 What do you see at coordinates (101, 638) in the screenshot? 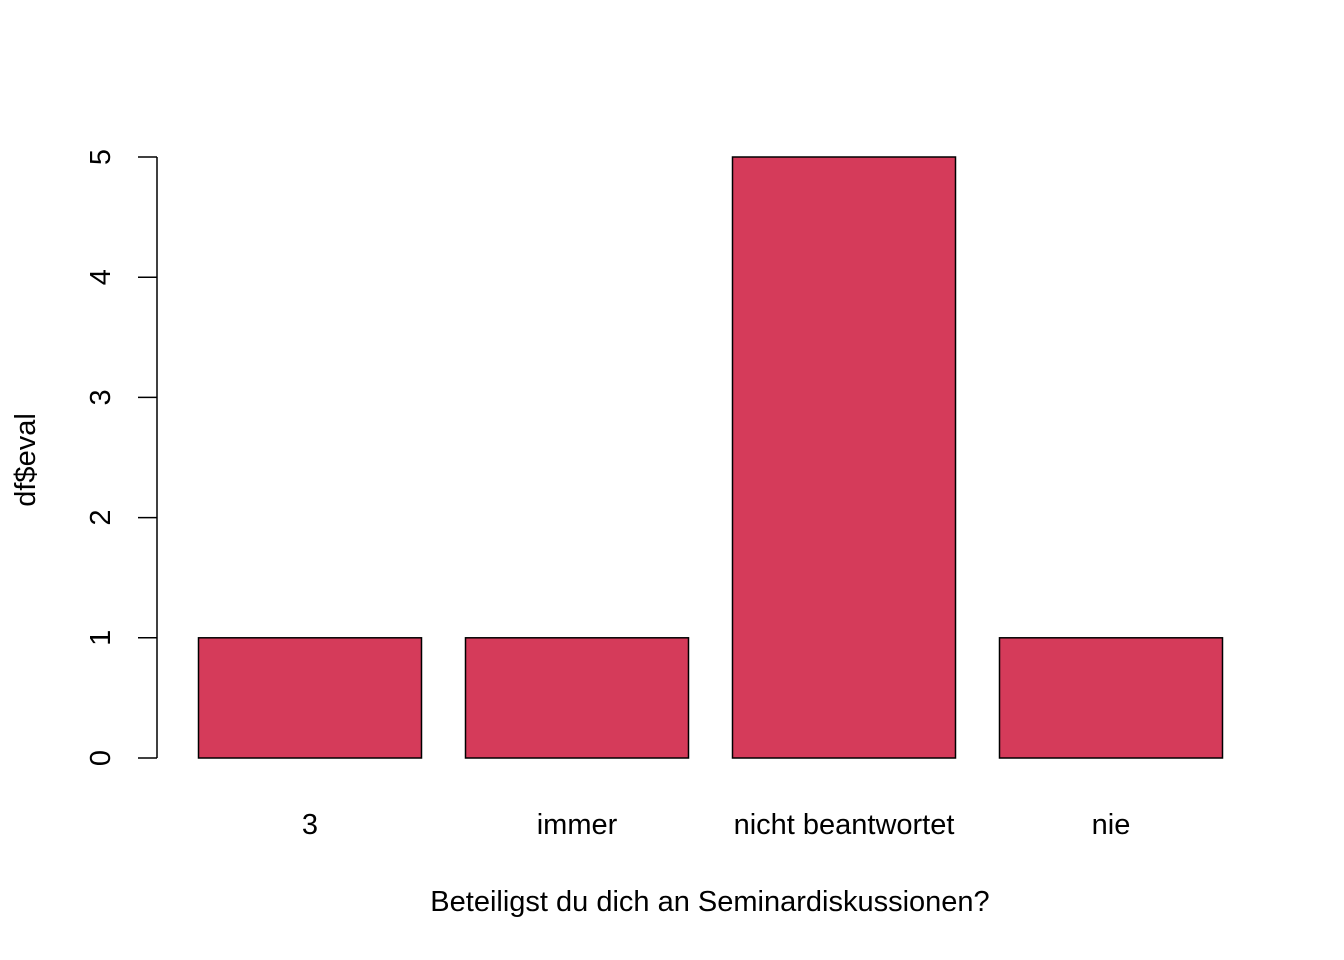
I see `y-tick-label: 1` at bounding box center [101, 638].